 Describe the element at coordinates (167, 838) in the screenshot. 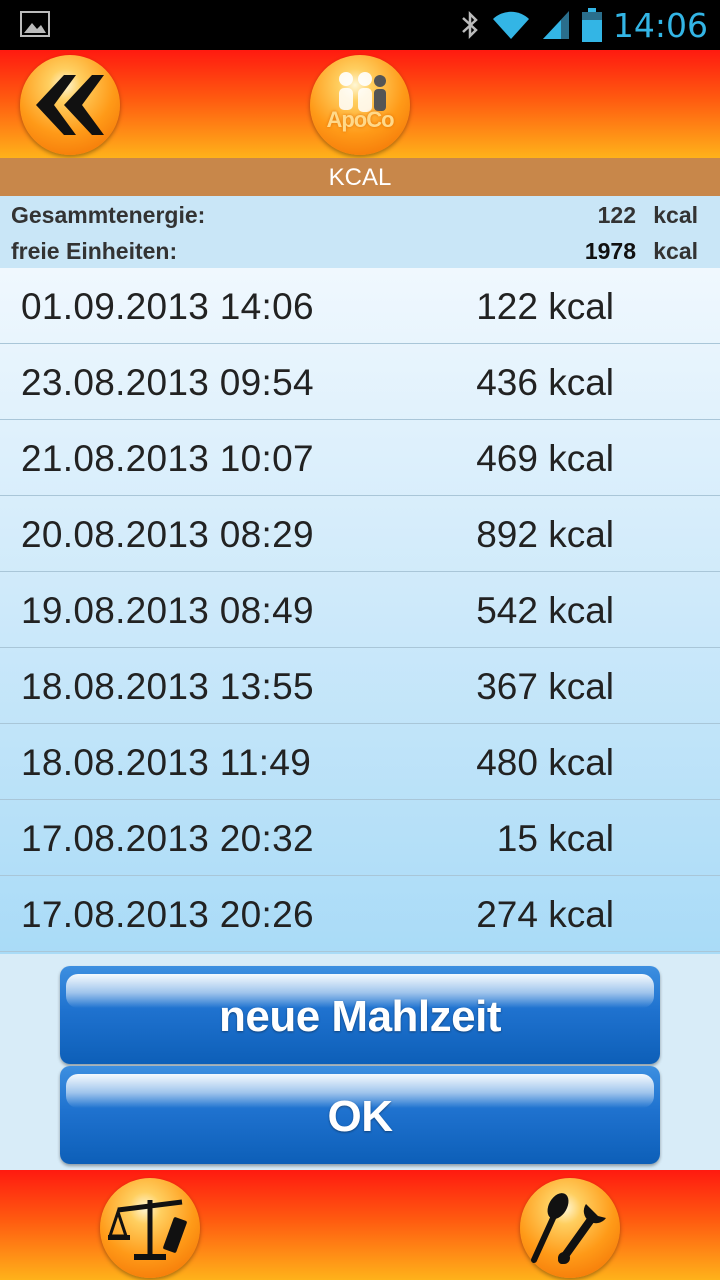

I see `entry-date: 17.08.2013 20:32` at that location.